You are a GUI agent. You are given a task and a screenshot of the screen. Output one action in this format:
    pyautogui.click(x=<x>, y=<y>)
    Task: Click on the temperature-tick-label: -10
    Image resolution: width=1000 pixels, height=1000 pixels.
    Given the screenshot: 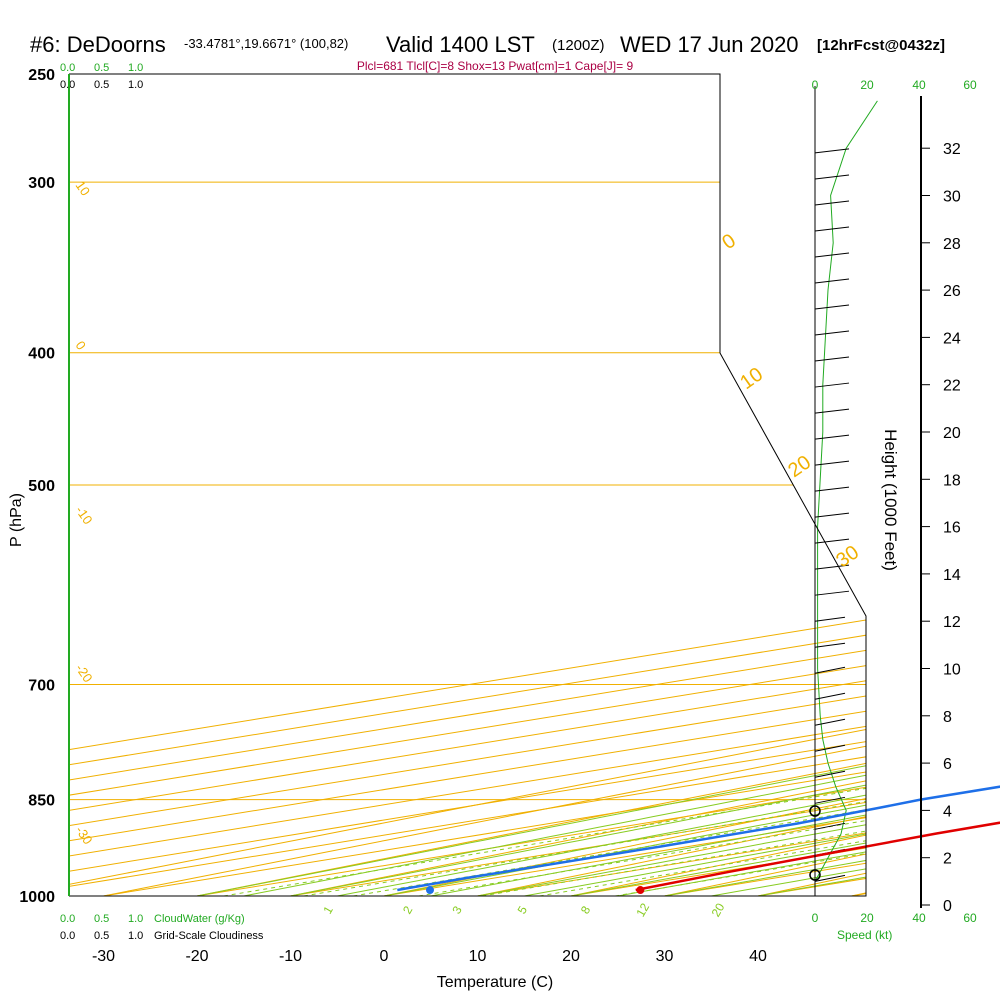 What is the action you would take?
    pyautogui.click(x=290, y=956)
    